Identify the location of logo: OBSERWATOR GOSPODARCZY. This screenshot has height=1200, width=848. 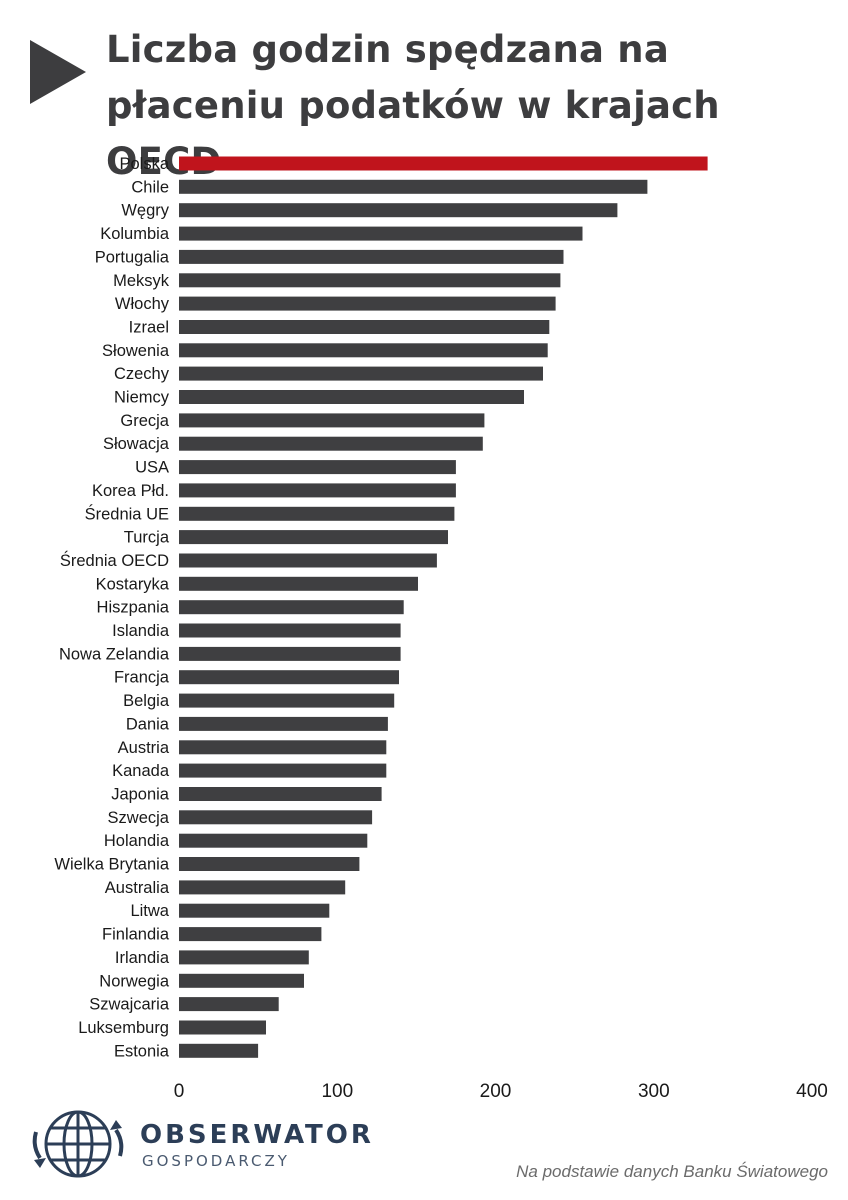
(200, 1142).